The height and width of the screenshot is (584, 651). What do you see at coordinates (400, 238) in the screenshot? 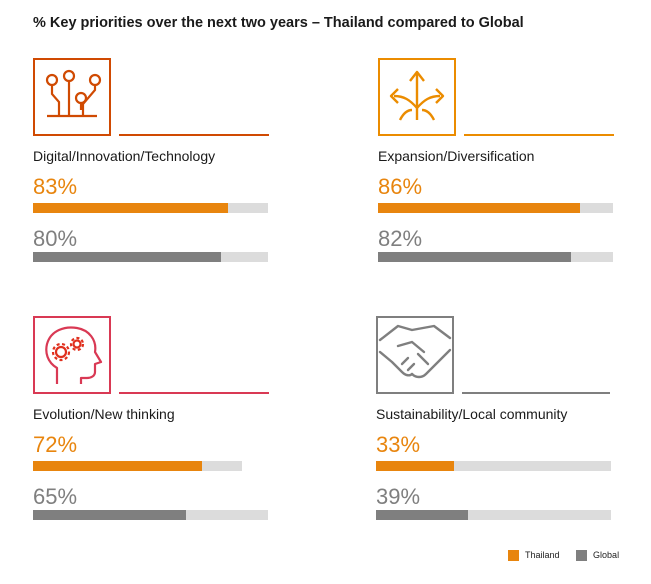
I see `global-value-label: 82%` at bounding box center [400, 238].